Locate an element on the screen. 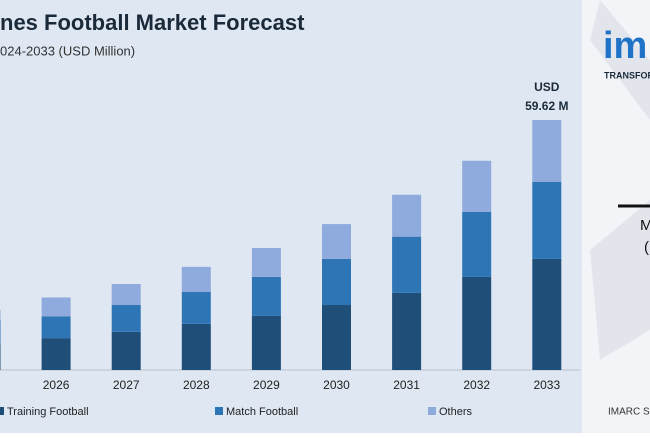 Image resolution: width=650 pixels, height=438 pixels. total-label: USD is located at coordinates (547, 87).